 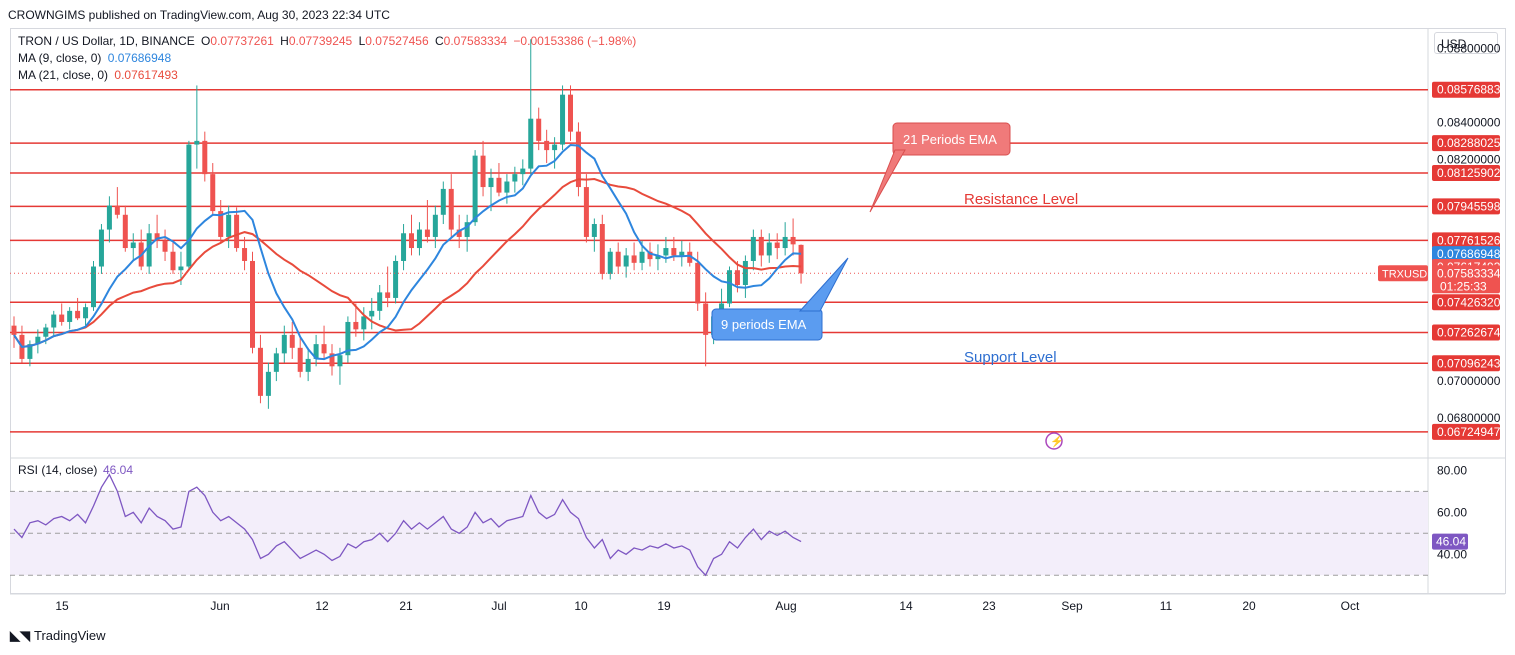 What do you see at coordinates (498, 606) in the screenshot?
I see `time-tick-label: Jul` at bounding box center [498, 606].